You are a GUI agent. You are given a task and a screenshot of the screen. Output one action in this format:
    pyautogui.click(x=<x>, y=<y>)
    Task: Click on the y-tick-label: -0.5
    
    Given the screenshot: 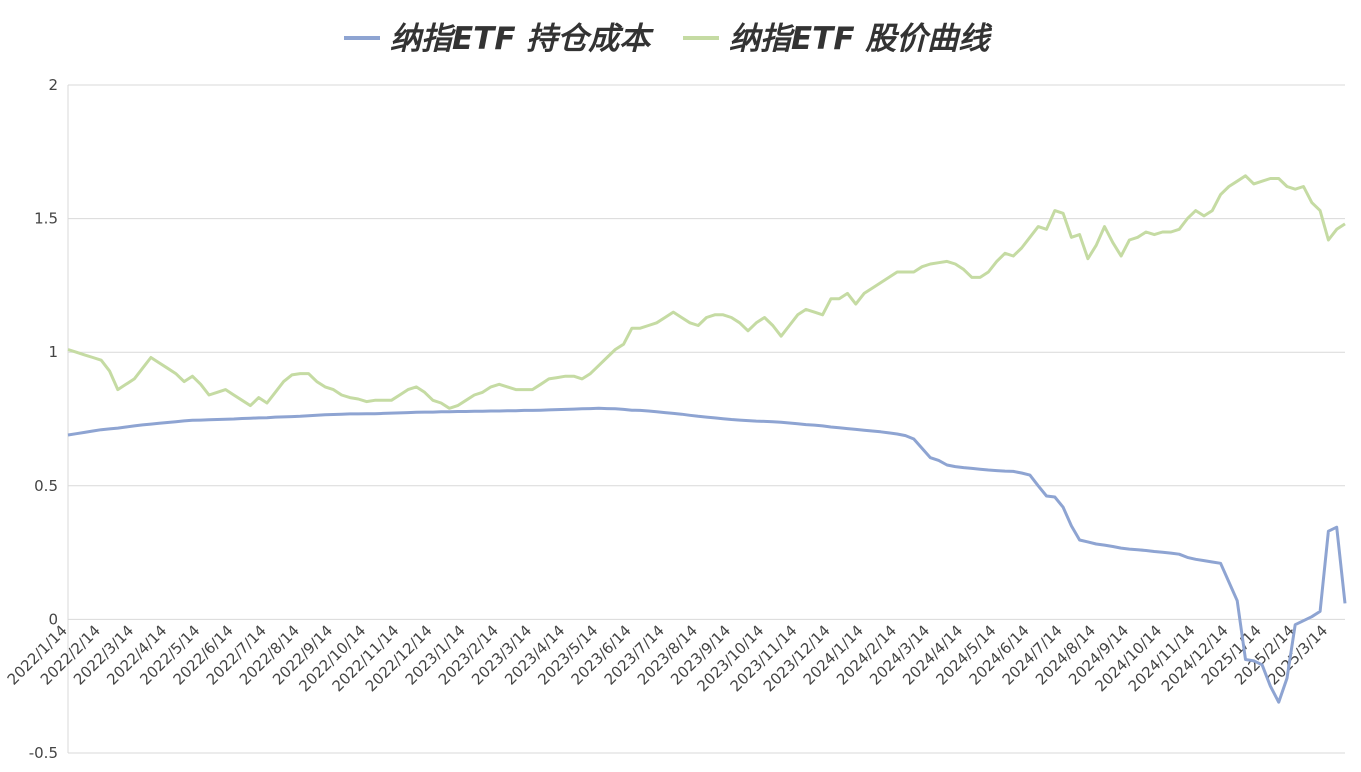 What is the action you would take?
    pyautogui.click(x=43, y=753)
    